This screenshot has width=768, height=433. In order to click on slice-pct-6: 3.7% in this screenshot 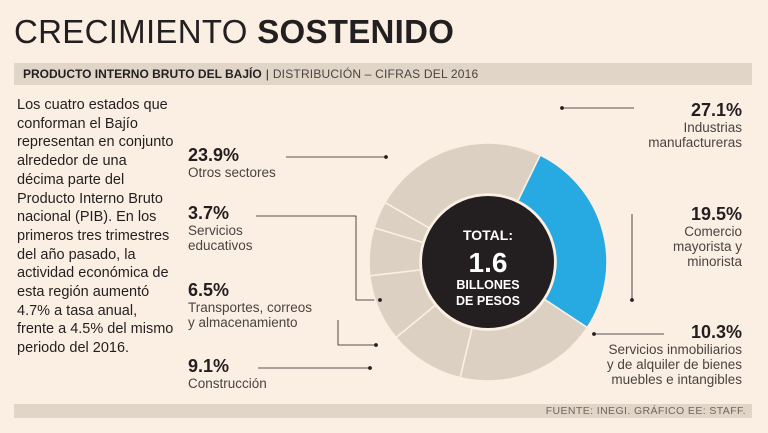, I will do `click(208, 213)`.